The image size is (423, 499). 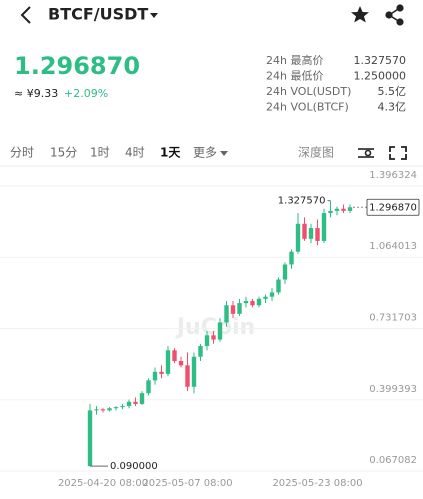 I want to click on x-tick-label: 2025-05-23 08:00, so click(x=317, y=483).